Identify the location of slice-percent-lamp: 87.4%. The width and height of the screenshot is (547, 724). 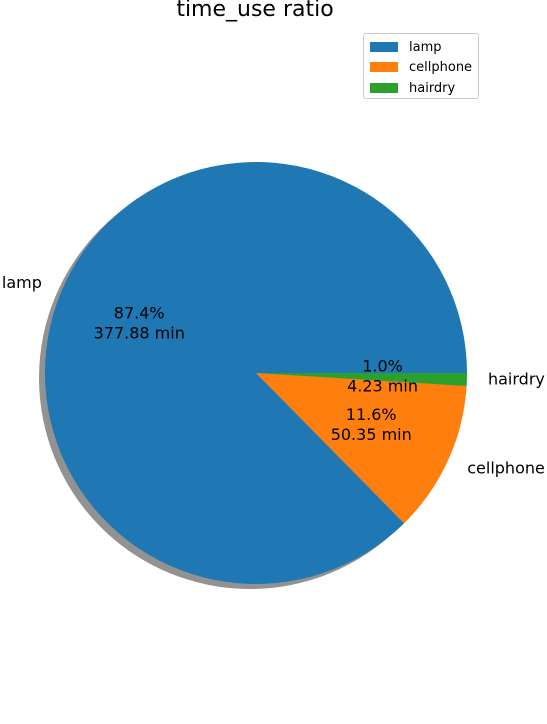
(139, 313).